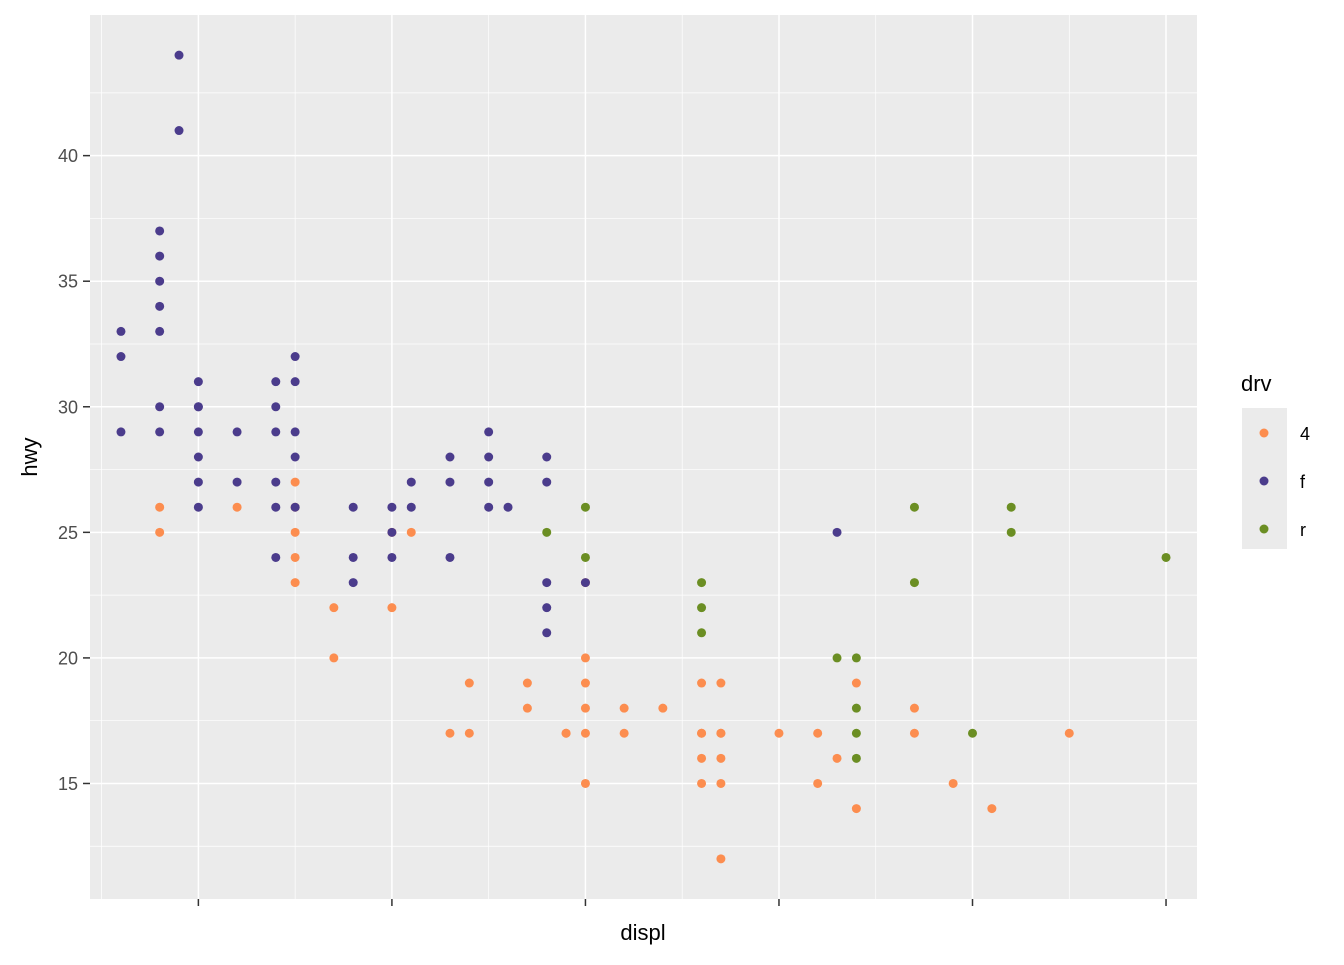  Describe the element at coordinates (1264, 481) in the screenshot. I see `legend-key-f` at that location.